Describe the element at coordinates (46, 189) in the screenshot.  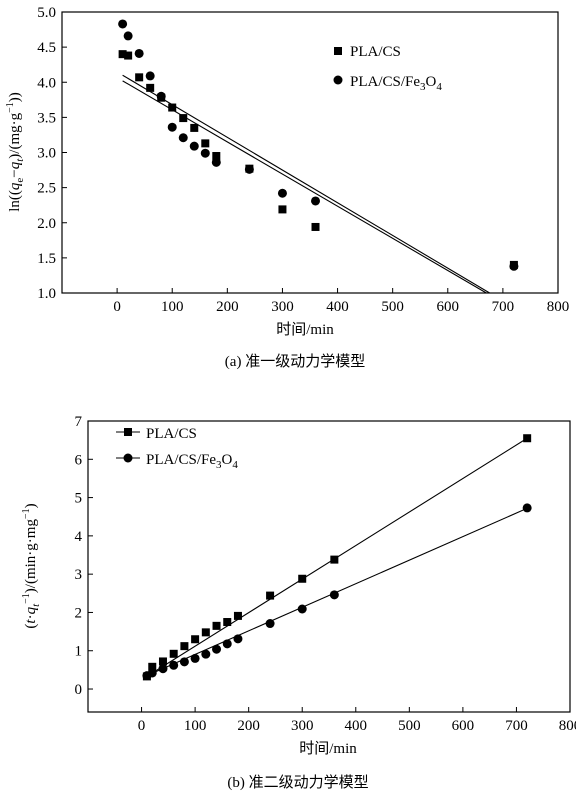
I see `chart-a-y-tick-label: 2.5` at that location.